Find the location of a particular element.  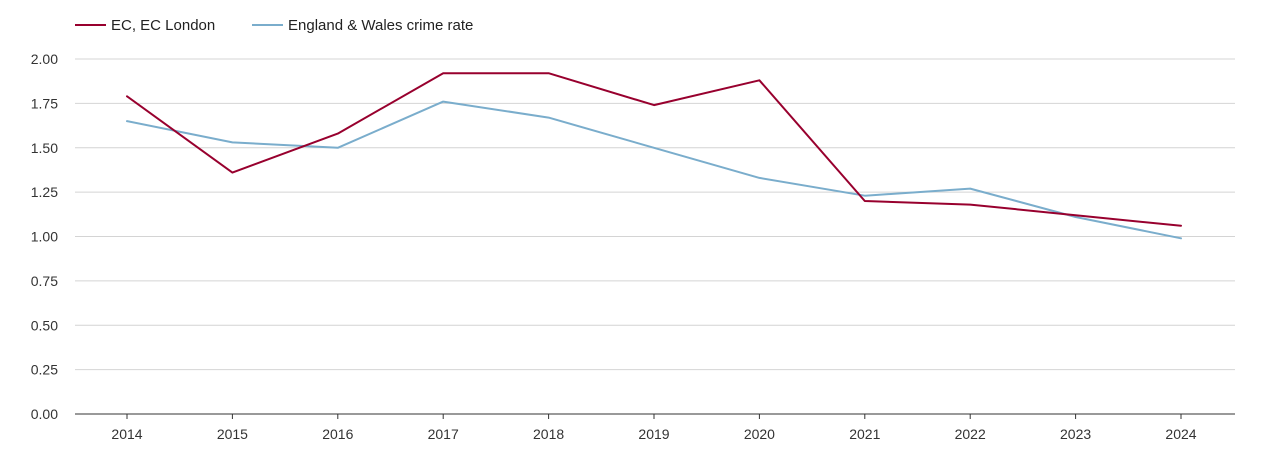

x-tick-label-2016: 2016 is located at coordinates (337, 434).